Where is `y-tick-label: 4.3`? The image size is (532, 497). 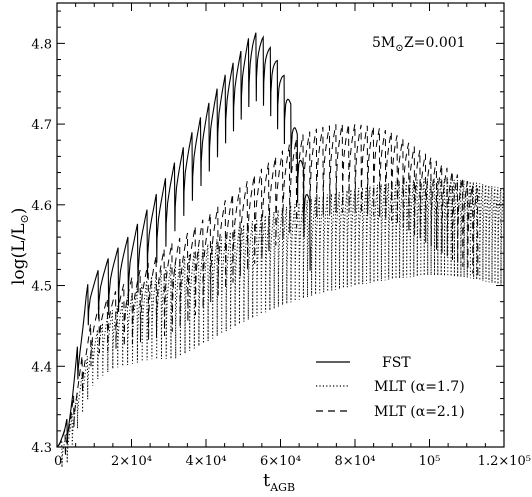
y-tick-label: 4.3 is located at coordinates (41, 448).